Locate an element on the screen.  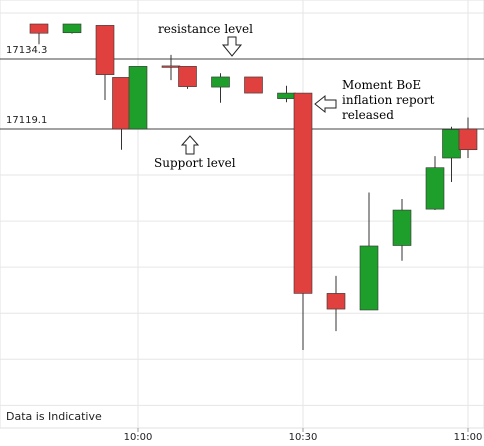
boe-label-line-3: released is located at coordinates (368, 115).